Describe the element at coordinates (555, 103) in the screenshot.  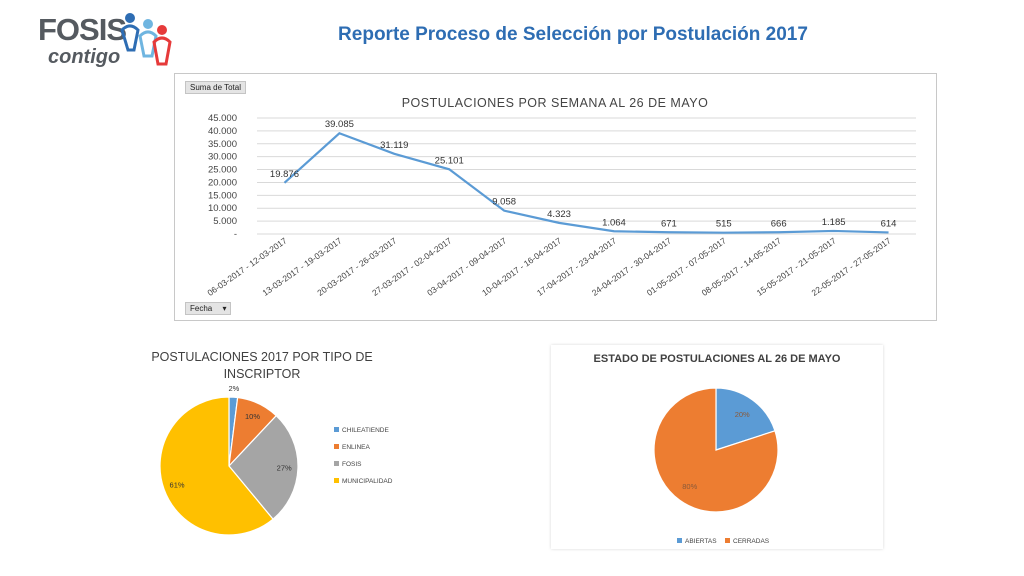
I see `line-chart-title: POSTULACIONES POR SEMANA AL 26 DE MAYO` at that location.